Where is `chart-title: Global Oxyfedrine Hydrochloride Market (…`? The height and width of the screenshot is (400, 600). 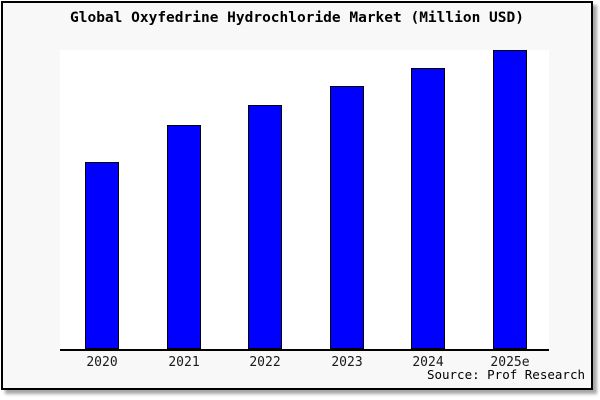 chart-title: Global Oxyfedrine Hydrochloride Market (… is located at coordinates (297, 18).